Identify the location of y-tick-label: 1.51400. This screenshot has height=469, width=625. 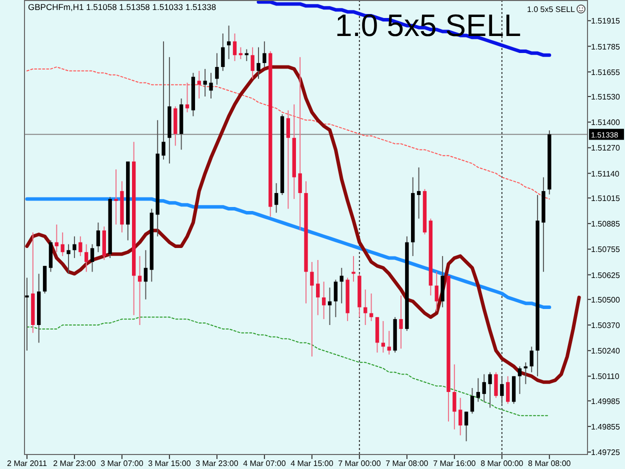
(605, 123).